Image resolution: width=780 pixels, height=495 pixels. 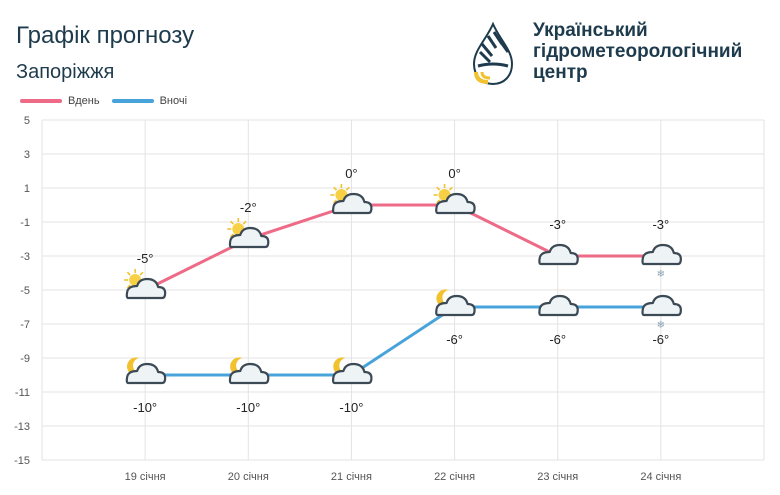 I want to click on y-tick-label: 5, so click(x=27, y=121).